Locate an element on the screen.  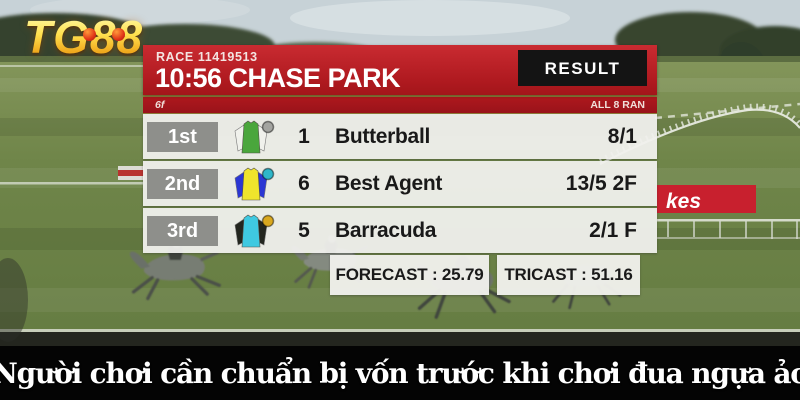
track-barrier is located at coordinates (400, 340).